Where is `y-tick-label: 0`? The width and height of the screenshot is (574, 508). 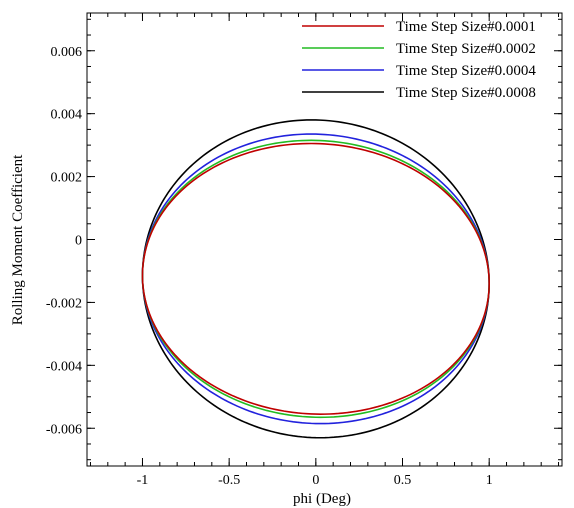 y-tick-label: 0 is located at coordinates (78, 241).